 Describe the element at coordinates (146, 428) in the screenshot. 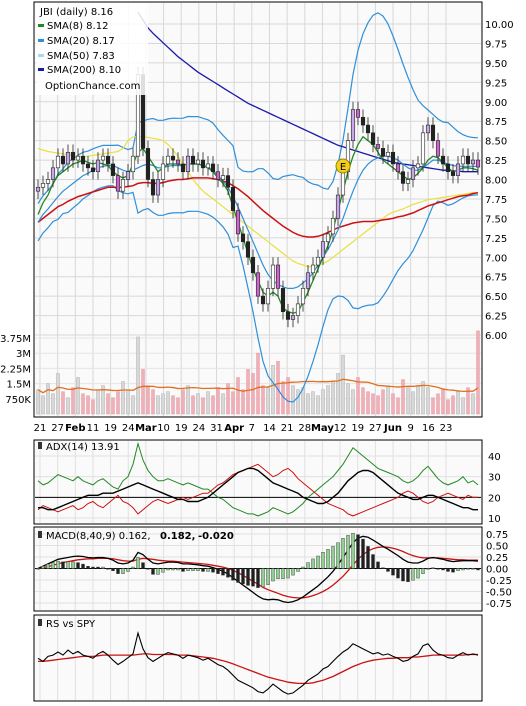

I see `x-tick-label: Mar` at that location.